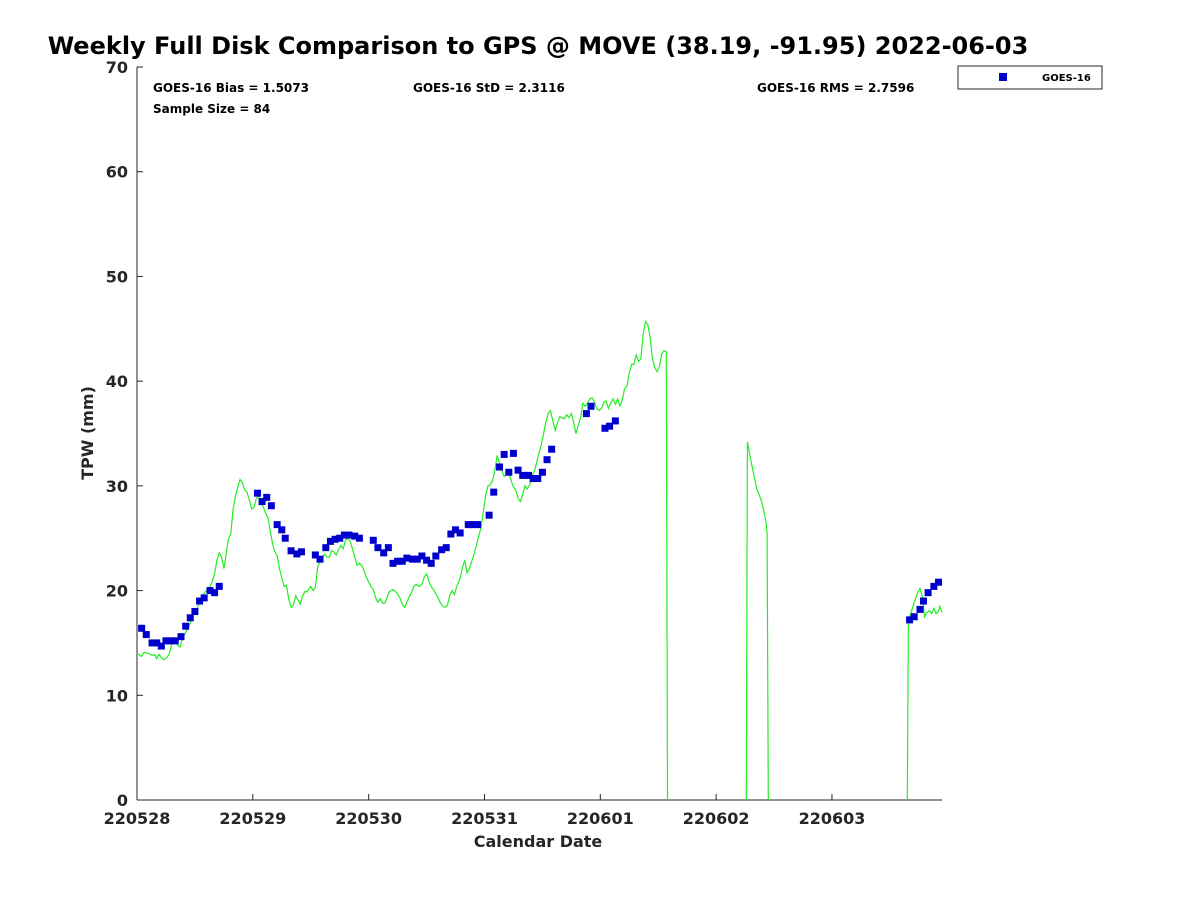  Describe the element at coordinates (538, 841) in the screenshot. I see `x-axis-label: Calendar Date` at that location.